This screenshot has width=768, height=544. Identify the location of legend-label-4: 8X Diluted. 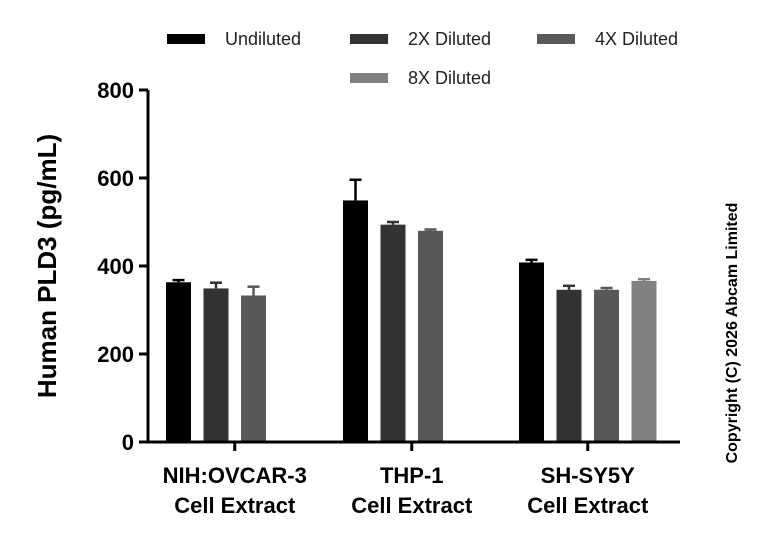
(449, 78).